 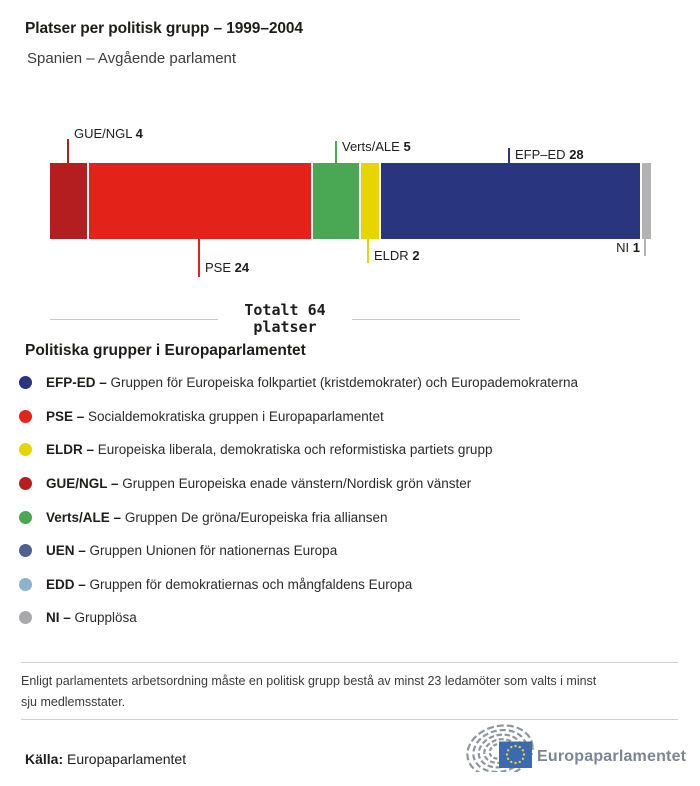 What do you see at coordinates (645, 247) in the screenshot?
I see `callout-line-ni` at bounding box center [645, 247].